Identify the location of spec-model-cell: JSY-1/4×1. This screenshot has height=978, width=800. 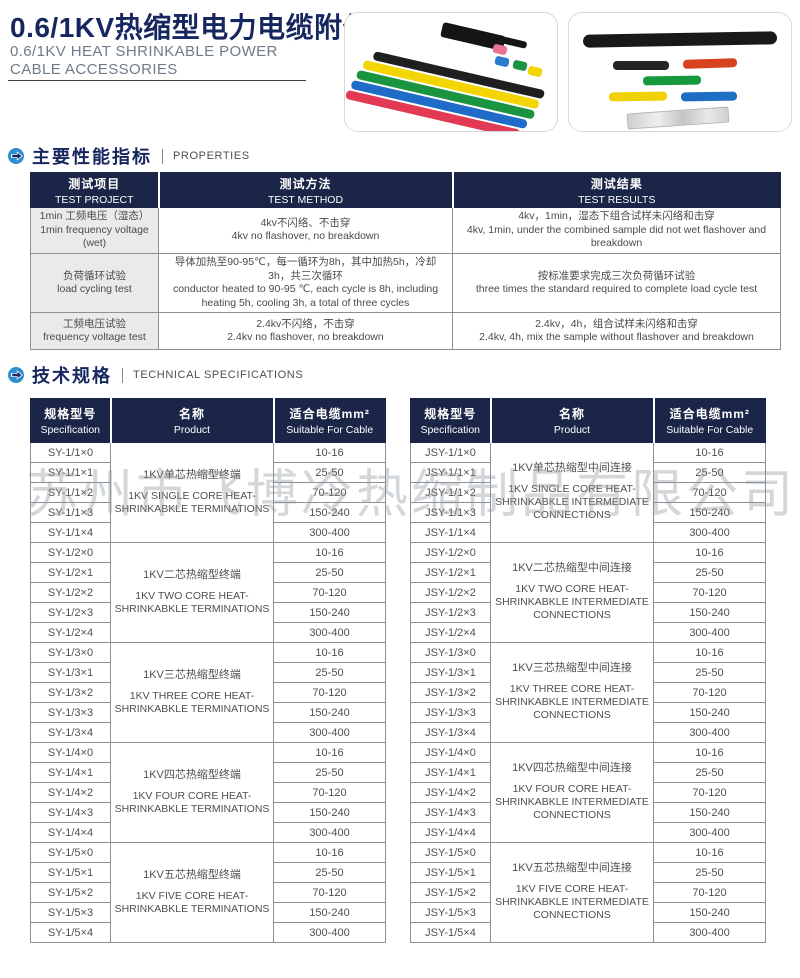
(450, 772).